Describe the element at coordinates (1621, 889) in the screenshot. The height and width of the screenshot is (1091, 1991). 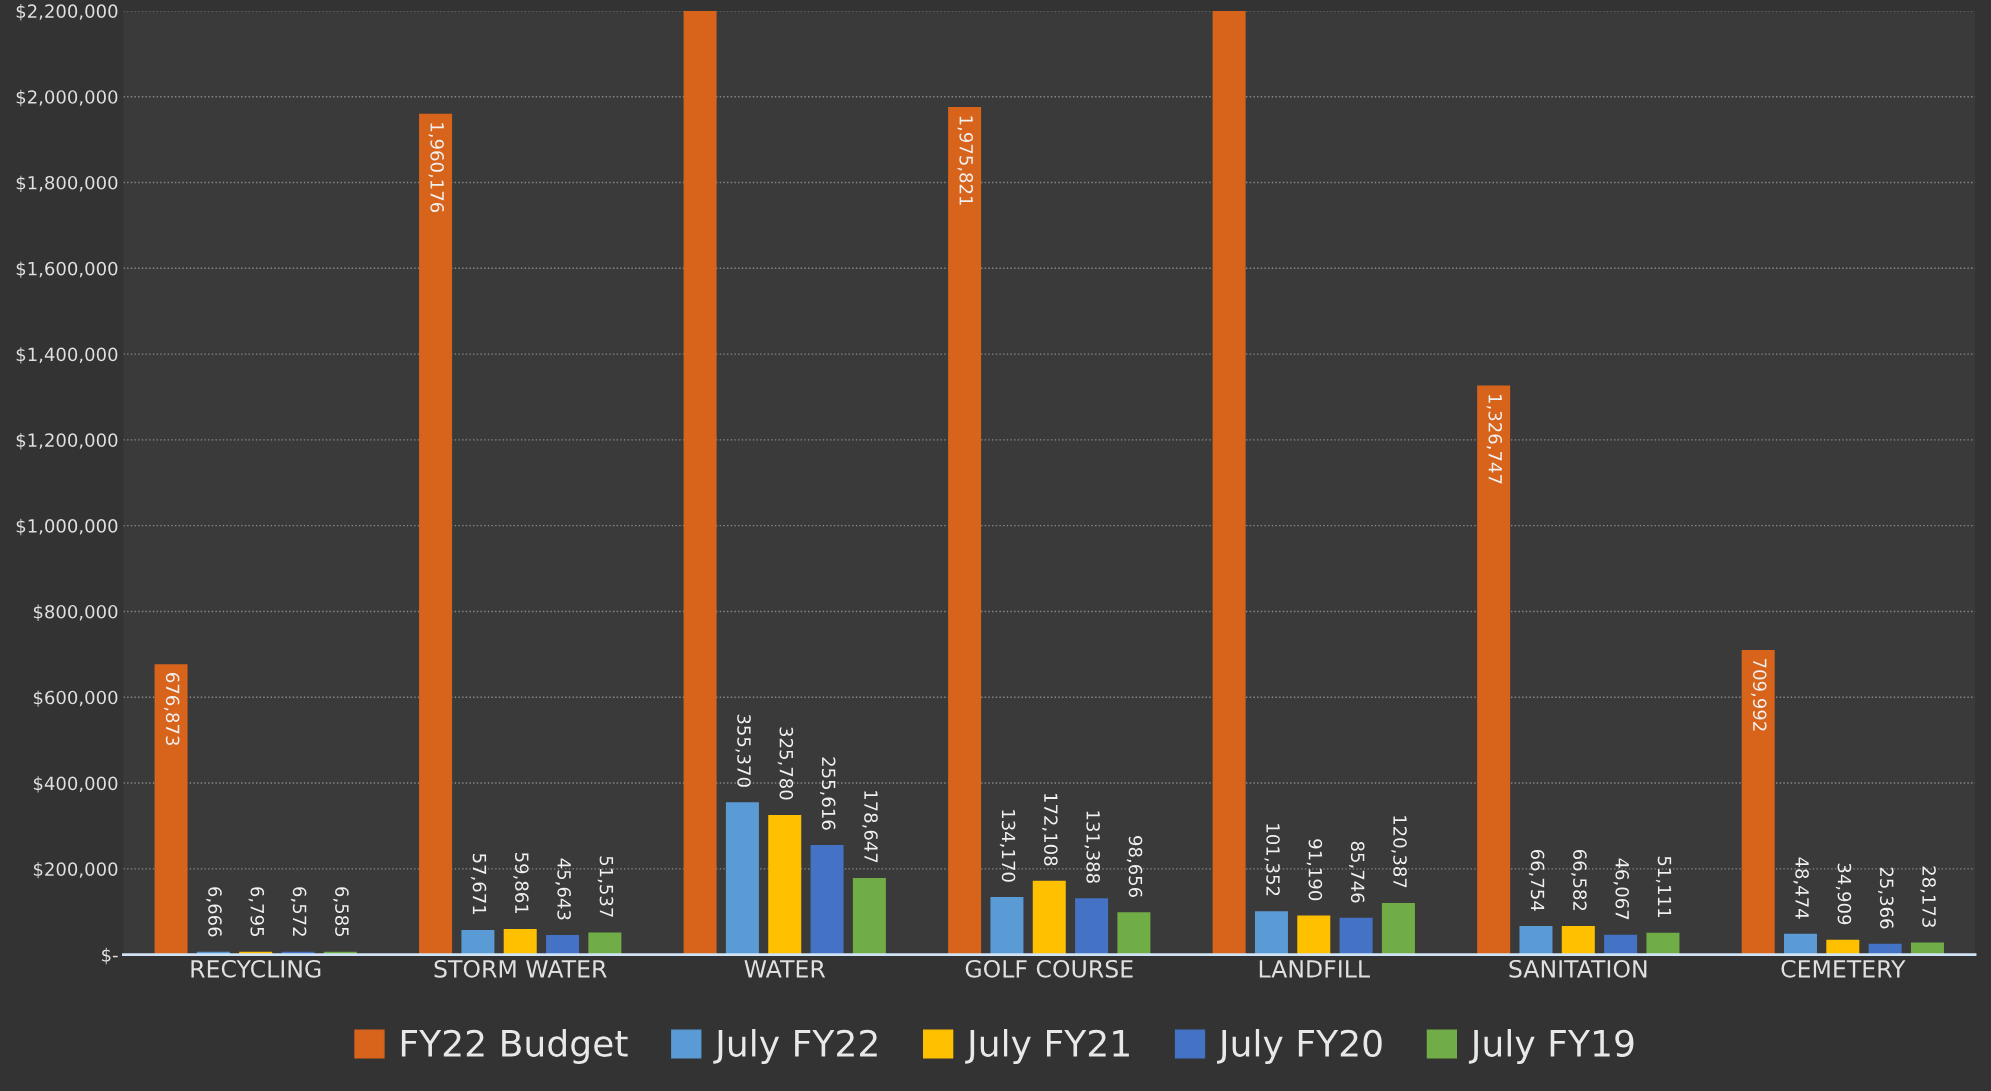
I see `data-label: 46,067` at that location.